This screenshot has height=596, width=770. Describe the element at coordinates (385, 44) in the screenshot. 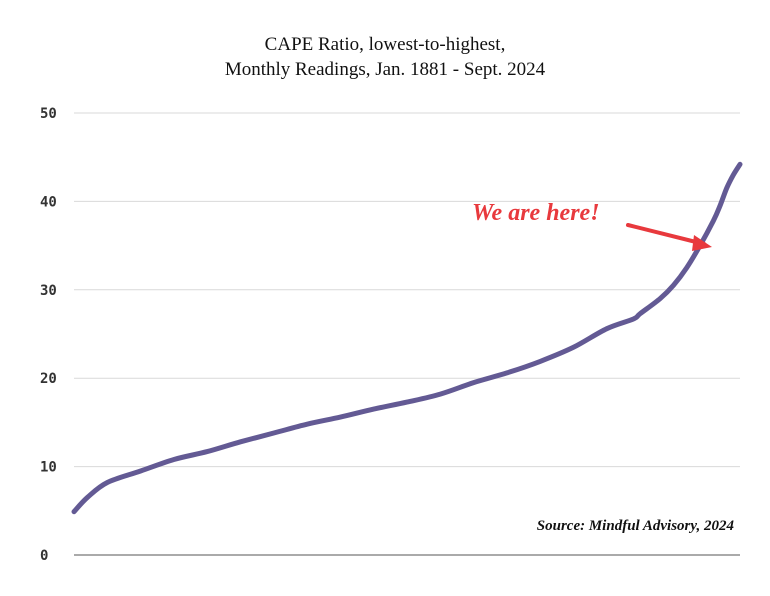

I see `chart-title-line-1: CAPE Ratio, lowest-to-highest,` at that location.